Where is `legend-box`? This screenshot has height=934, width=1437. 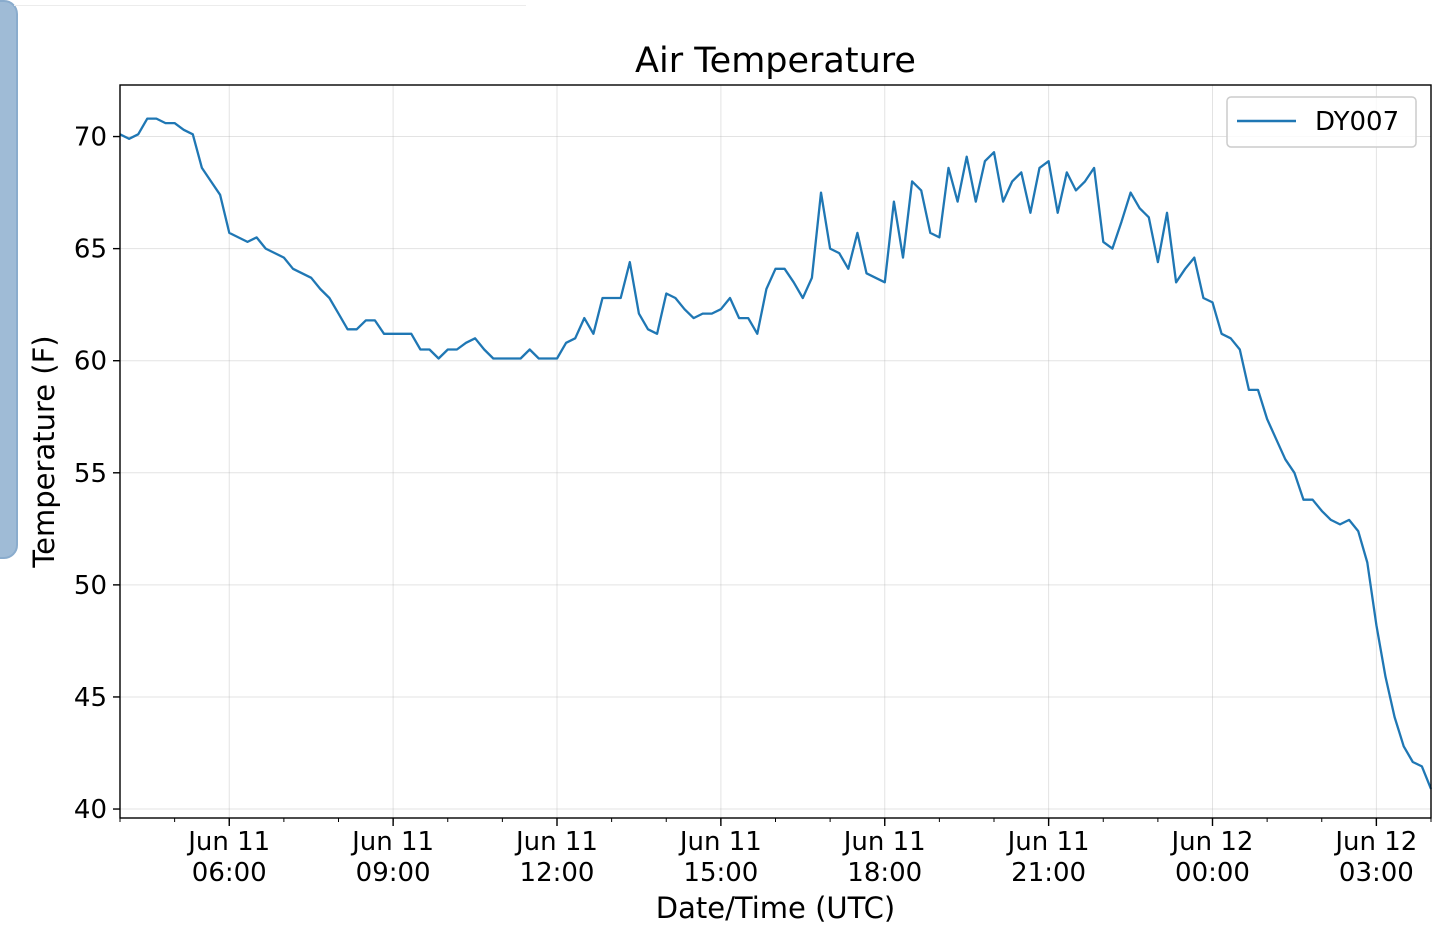
legend-box is located at coordinates (1321, 122).